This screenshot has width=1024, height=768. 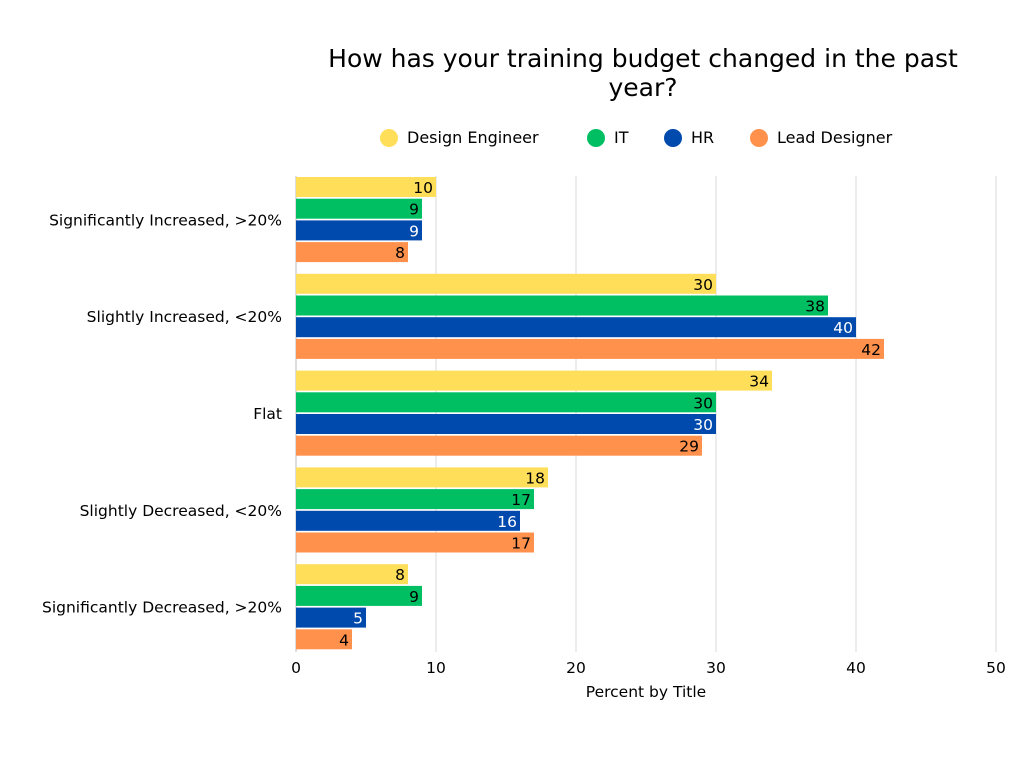 I want to click on legend-item: Design Engineer, so click(x=459, y=137).